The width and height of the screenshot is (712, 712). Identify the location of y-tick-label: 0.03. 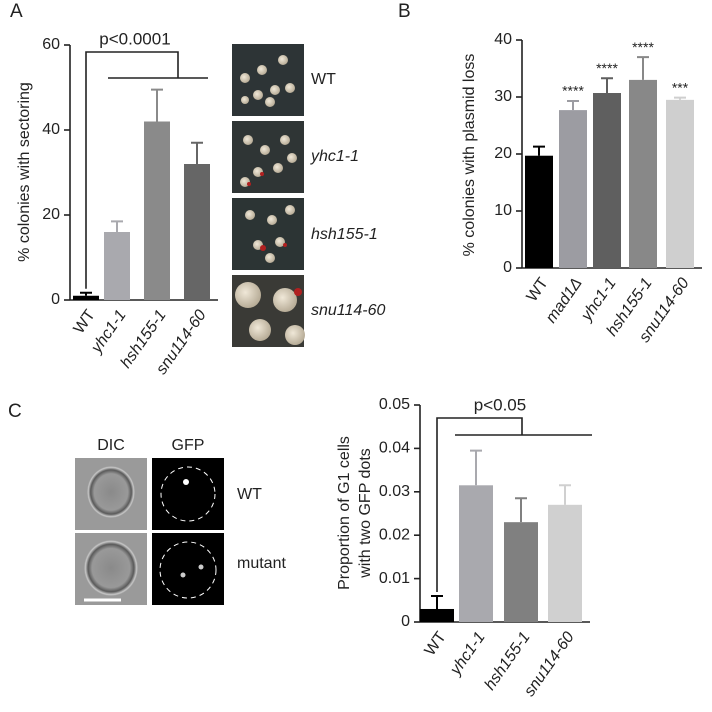
(394, 491).